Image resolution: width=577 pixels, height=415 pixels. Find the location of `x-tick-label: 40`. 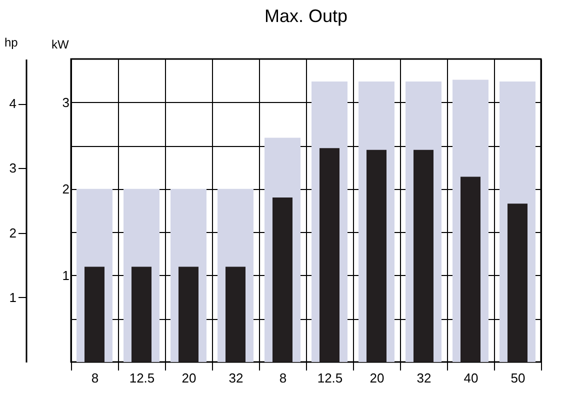

x-tick-label: 40 is located at coordinates (471, 378).